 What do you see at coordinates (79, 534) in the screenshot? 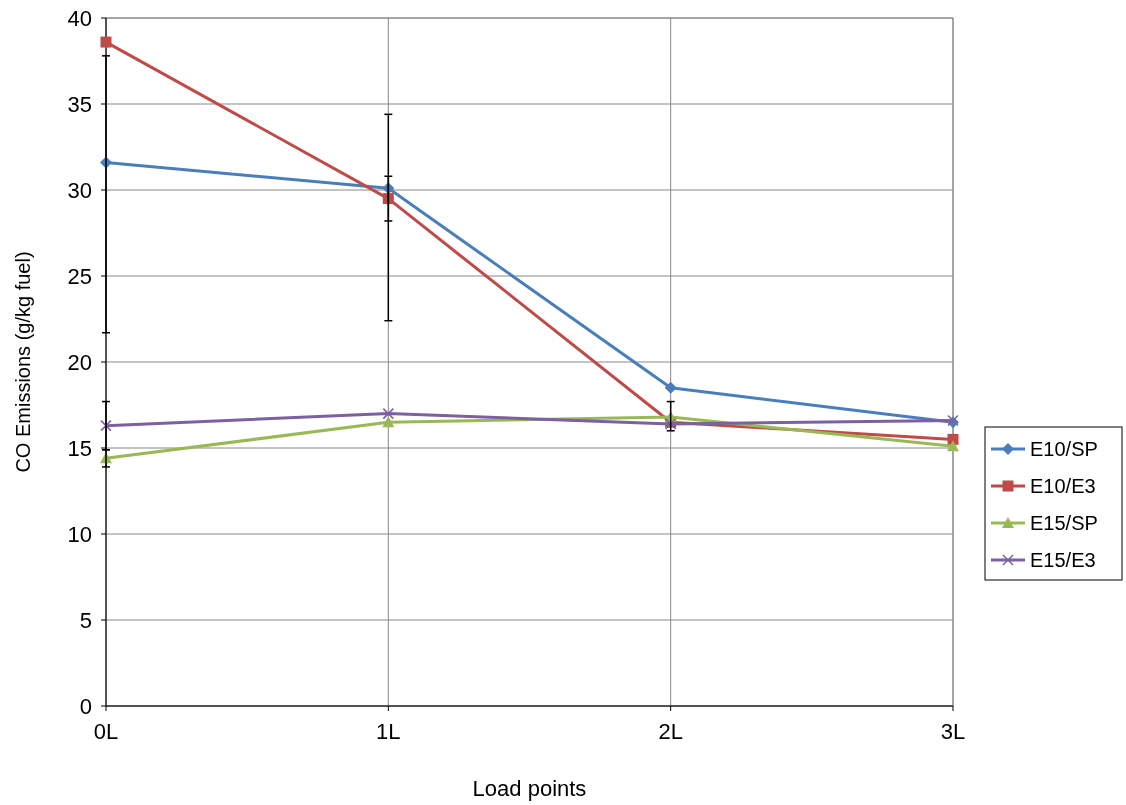
I see `y-tick-label: 10` at bounding box center [79, 534].